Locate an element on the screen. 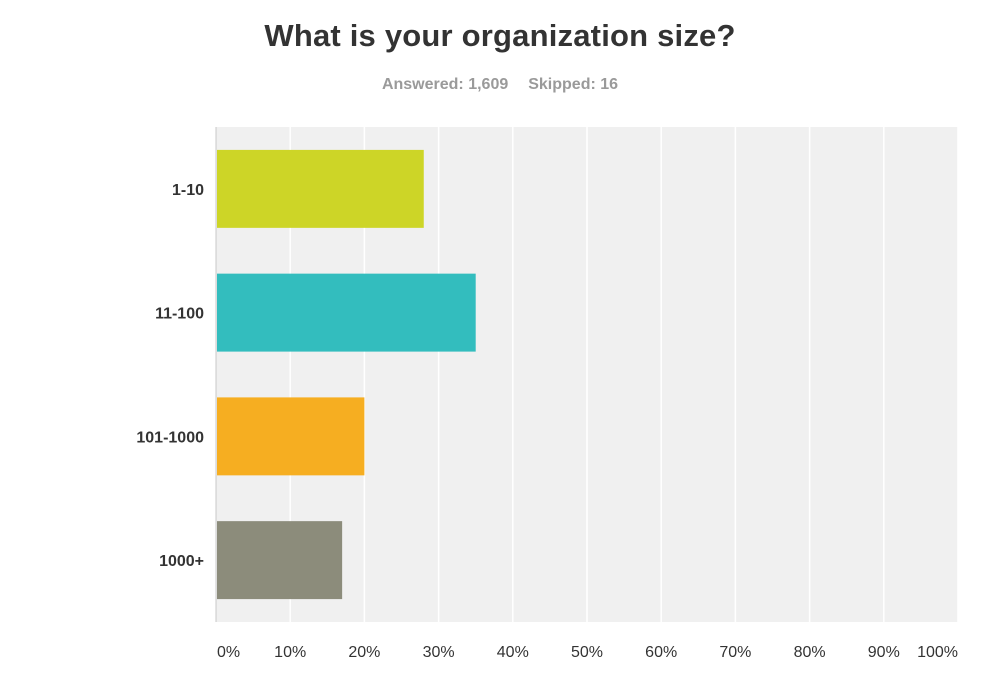 Image resolution: width=1000 pixels, height=697 pixels. x-tick-label: 60% is located at coordinates (661, 652).